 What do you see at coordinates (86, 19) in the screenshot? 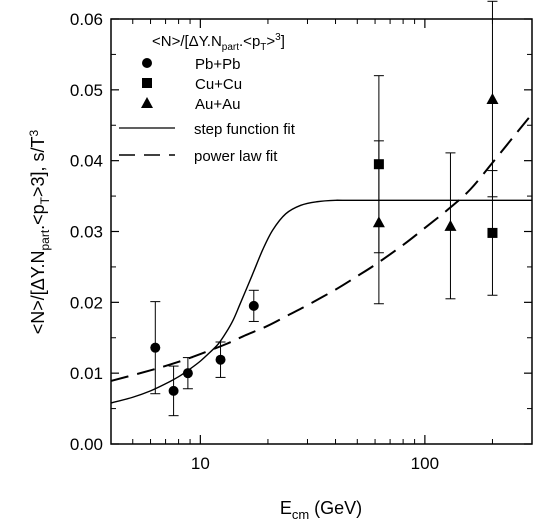
I see `y-tick-label: 0.06` at bounding box center [86, 19].